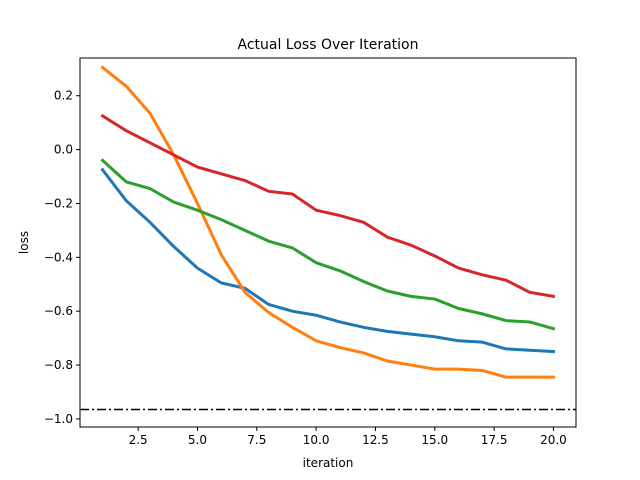 The image size is (640, 480). What do you see at coordinates (197, 440) in the screenshot?
I see `x-tick-label: 5.0` at bounding box center [197, 440].